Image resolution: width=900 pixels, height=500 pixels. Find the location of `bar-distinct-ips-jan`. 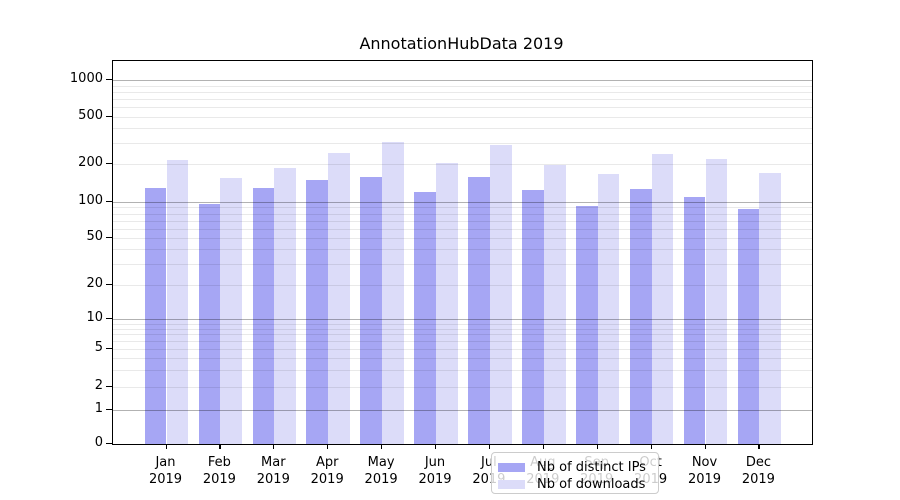

bar-distinct-ips-jan is located at coordinates (155, 315).